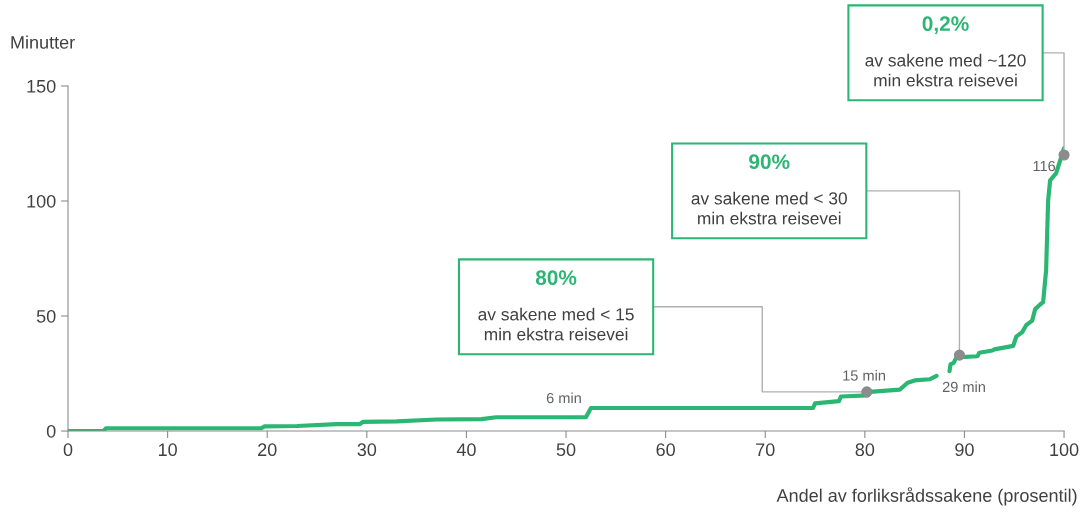 The width and height of the screenshot is (1083, 517). I want to click on y-tick-label: 0, so click(51, 431).